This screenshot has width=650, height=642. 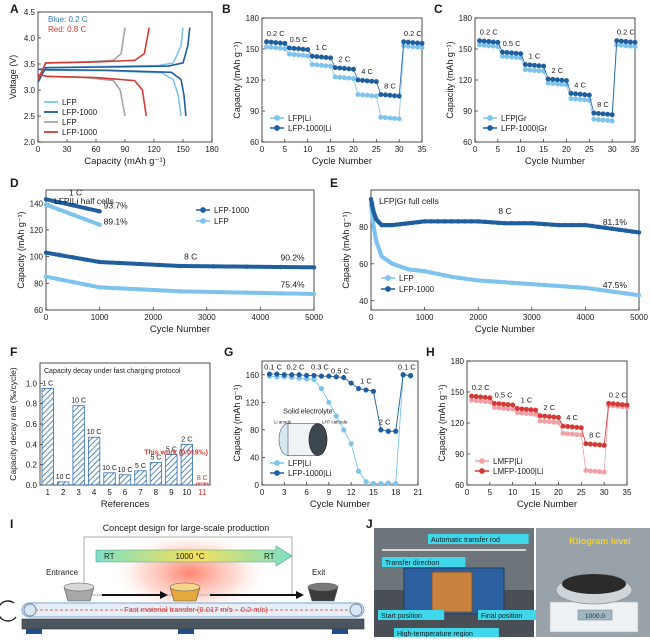 What do you see at coordinates (13, 77) in the screenshot?
I see `y-axis-label: Voltage (V)` at bounding box center [13, 77].